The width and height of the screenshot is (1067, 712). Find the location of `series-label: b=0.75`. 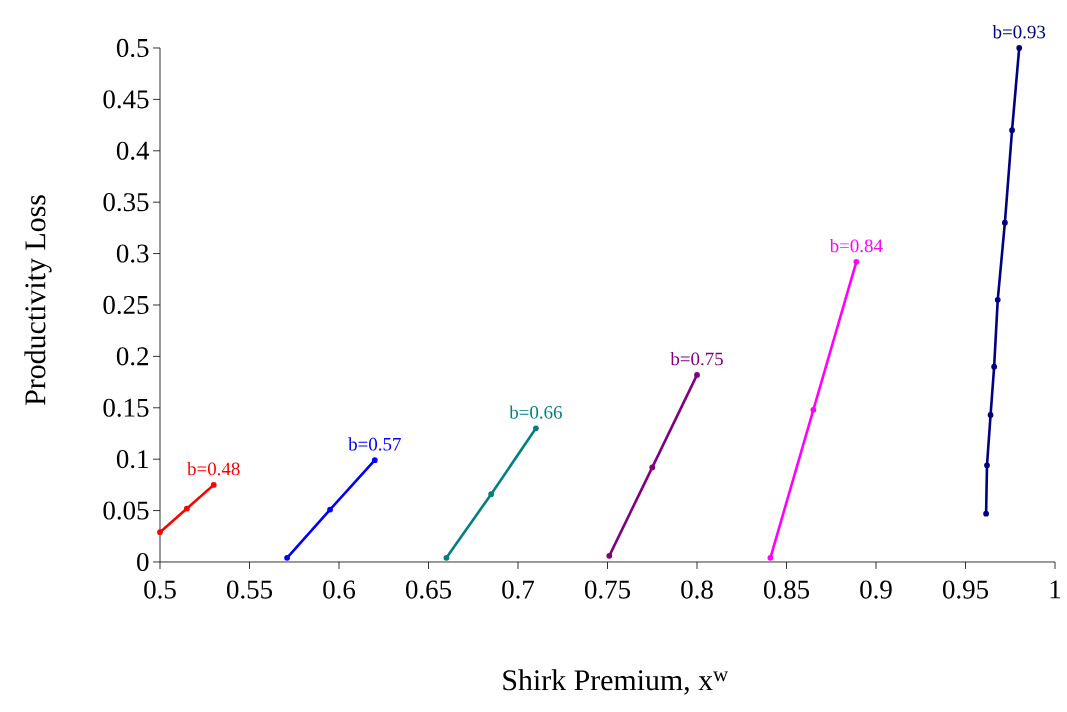

series-label: b=0.75 is located at coordinates (696, 358).